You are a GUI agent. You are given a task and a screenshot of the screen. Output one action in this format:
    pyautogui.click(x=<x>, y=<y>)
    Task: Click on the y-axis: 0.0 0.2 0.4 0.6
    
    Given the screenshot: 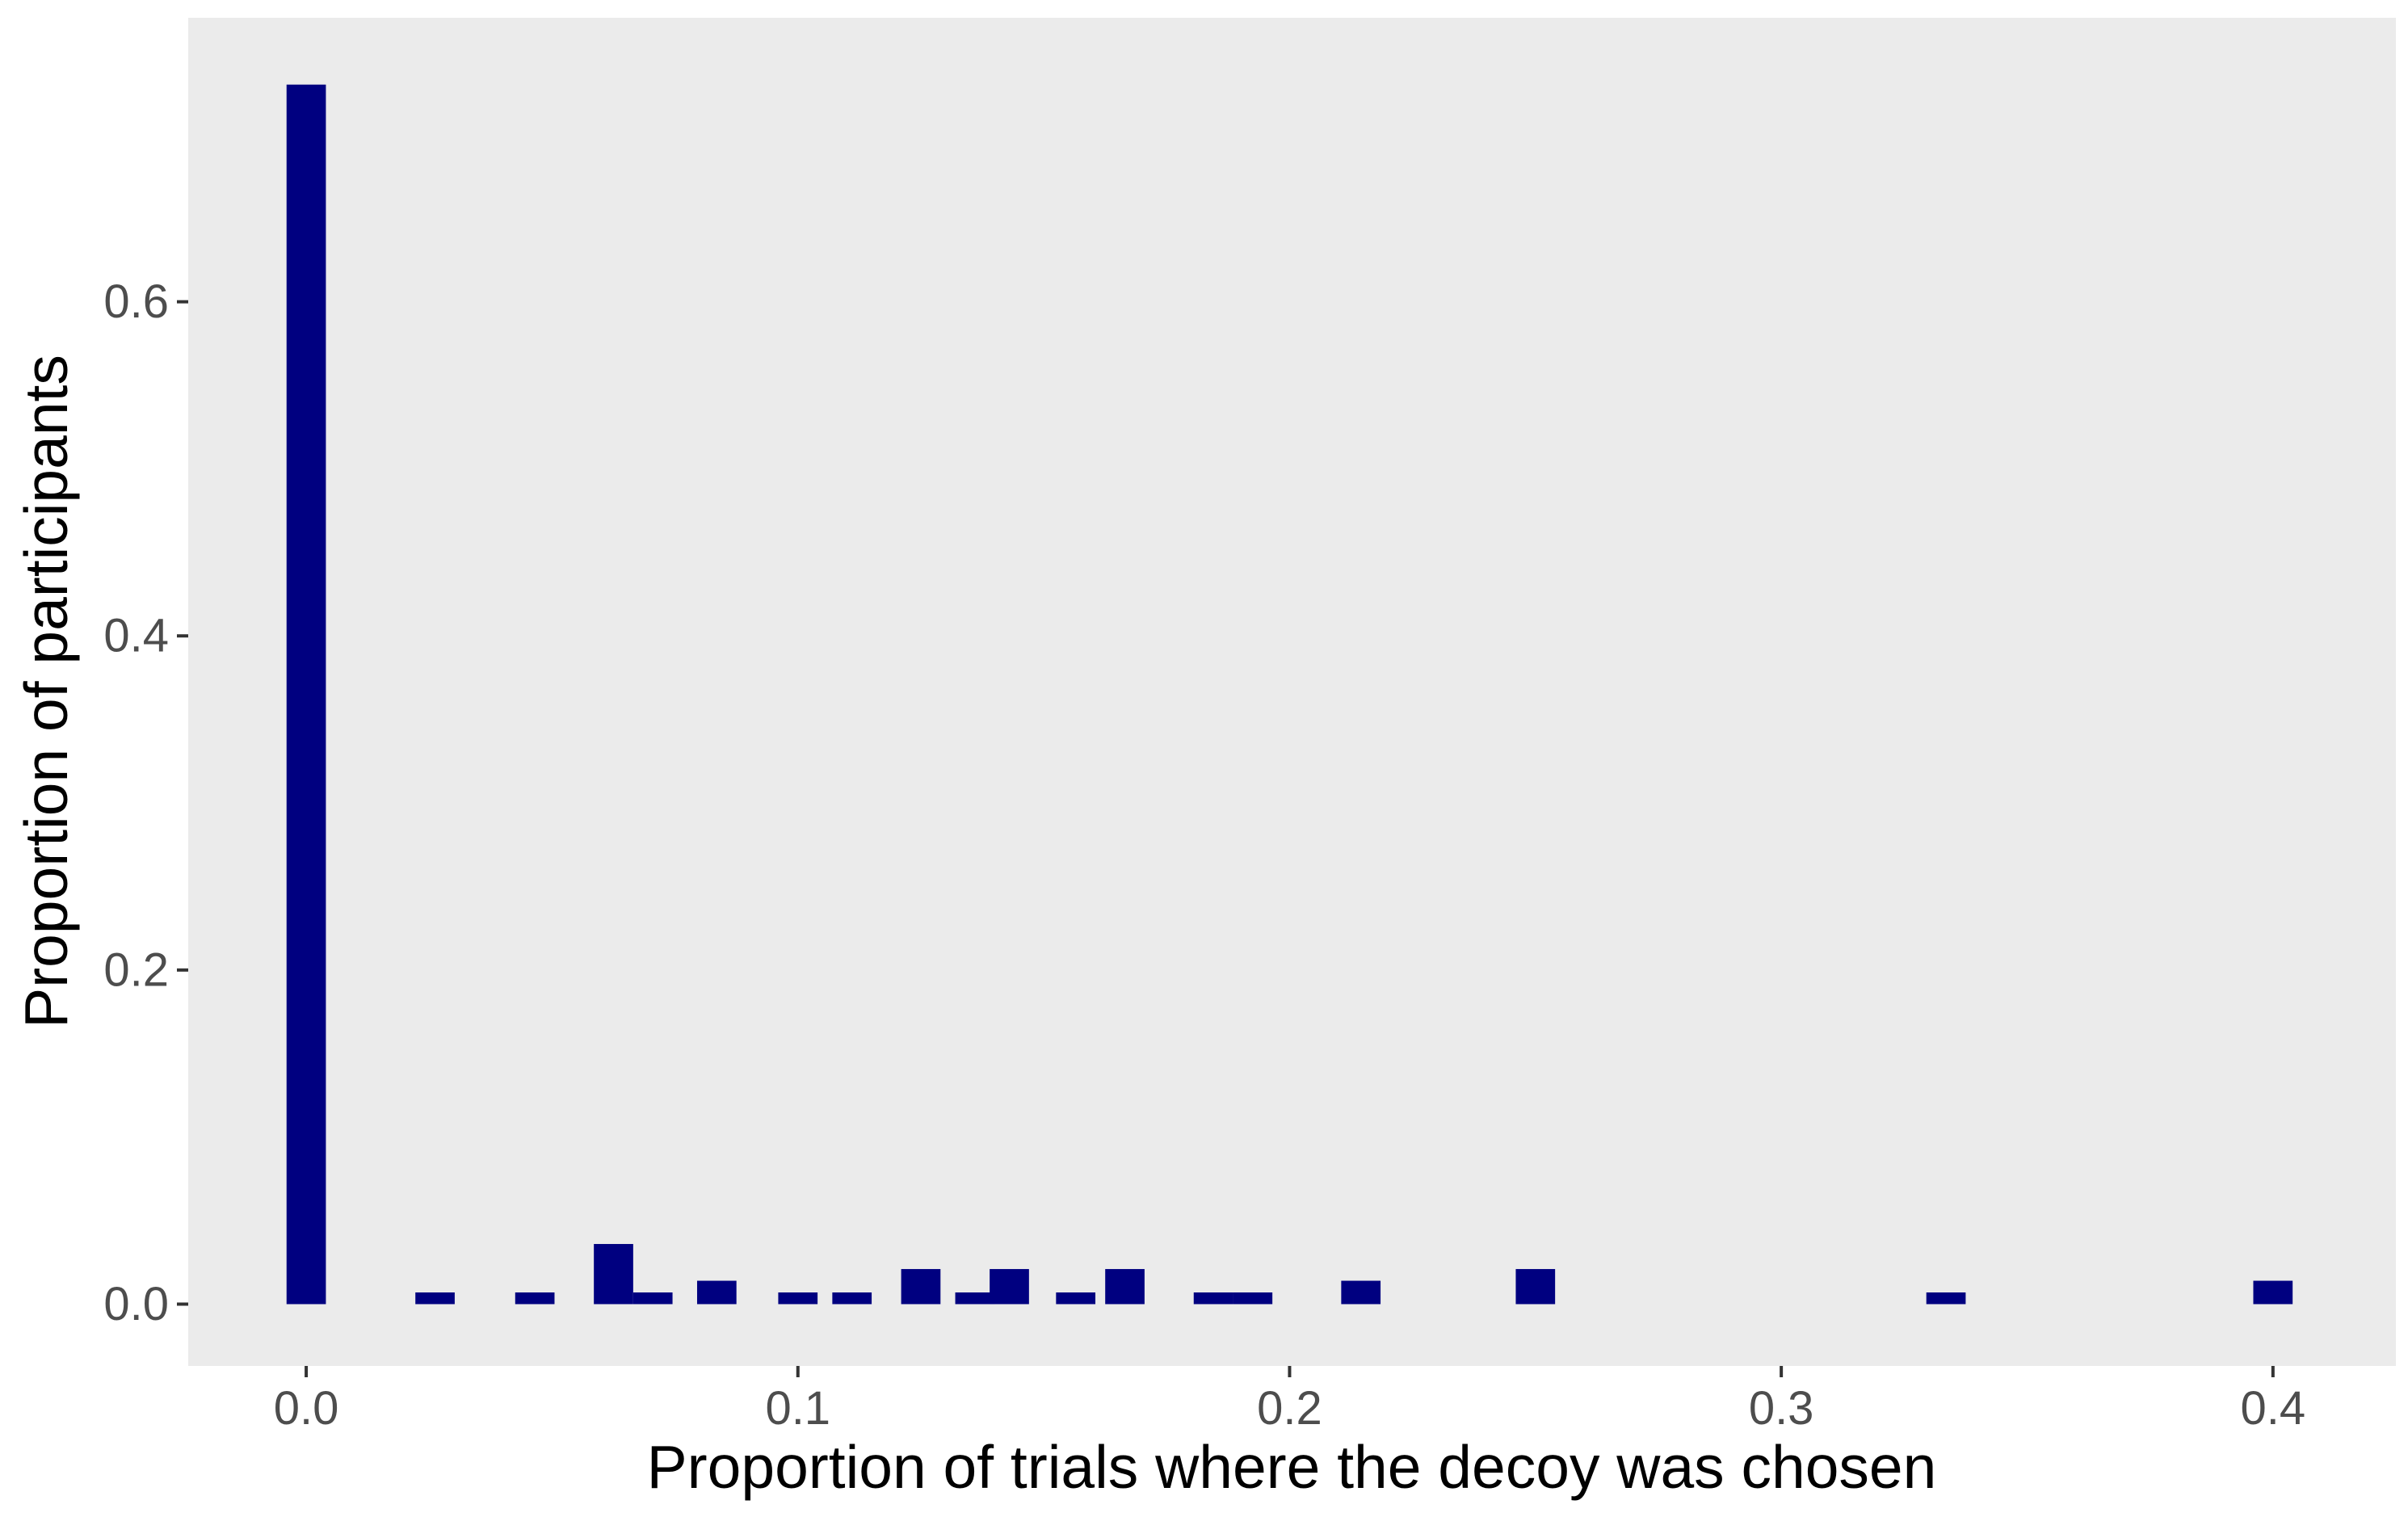 What is the action you would take?
    pyautogui.click(x=145, y=803)
    